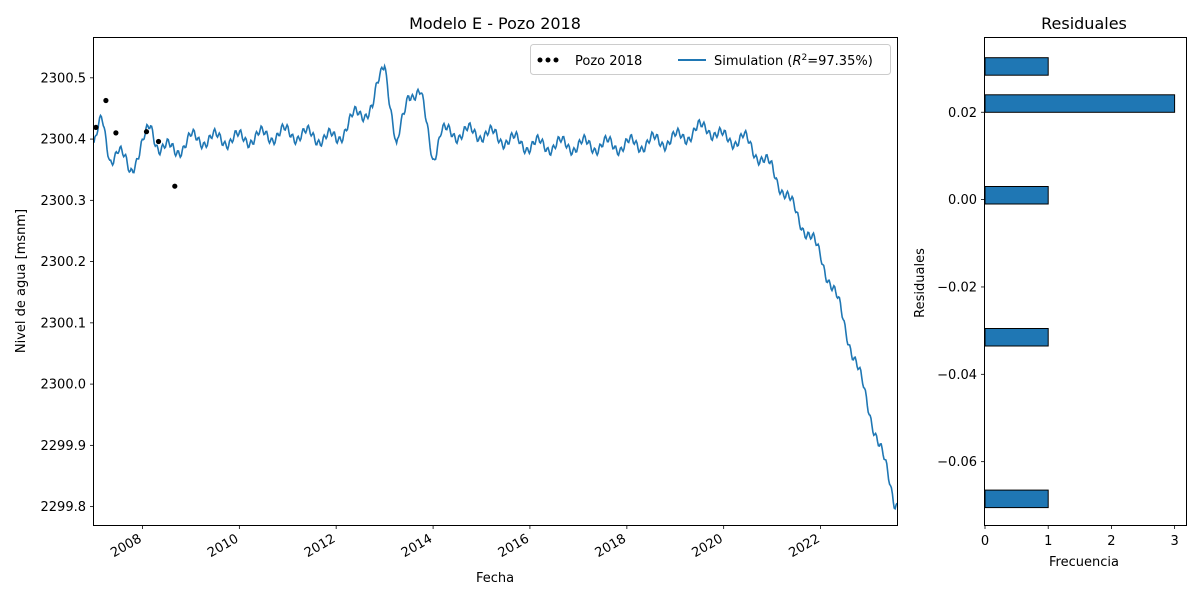 This screenshot has width=1200, height=600. Describe the element at coordinates (1111, 541) in the screenshot. I see `histogram-x-tick-label: 2` at that location.